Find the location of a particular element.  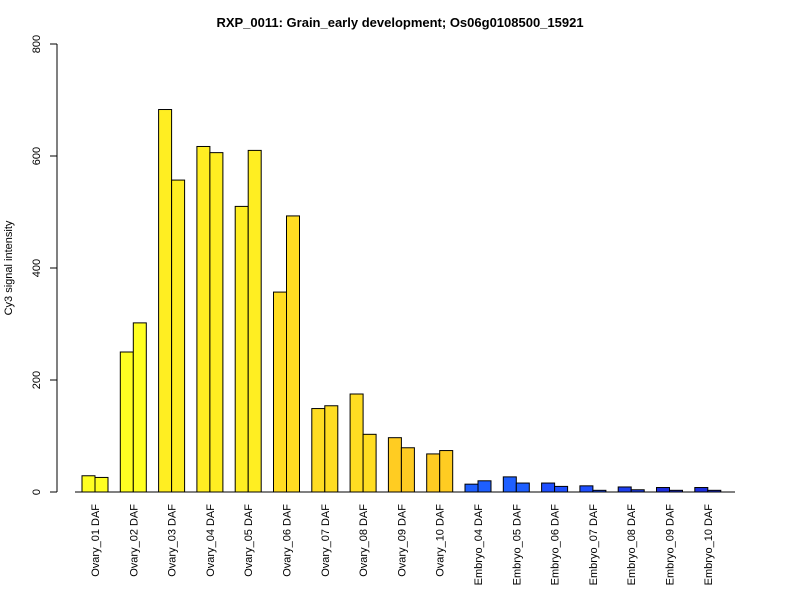

x-tick-label: Ovary_05 DAF is located at coordinates (249, 540).